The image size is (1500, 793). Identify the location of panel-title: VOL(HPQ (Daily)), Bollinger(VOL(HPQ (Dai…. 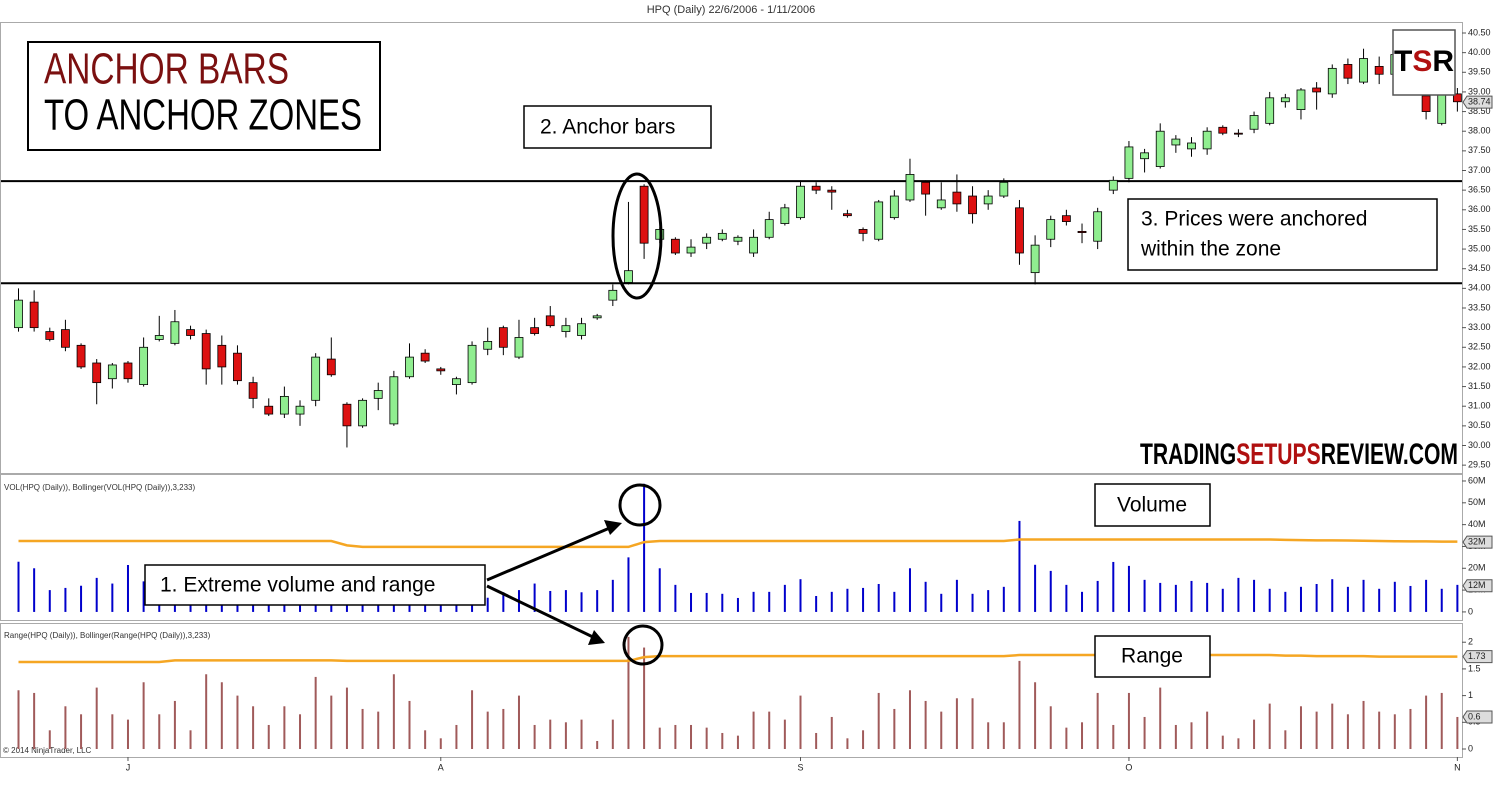
(99, 487).